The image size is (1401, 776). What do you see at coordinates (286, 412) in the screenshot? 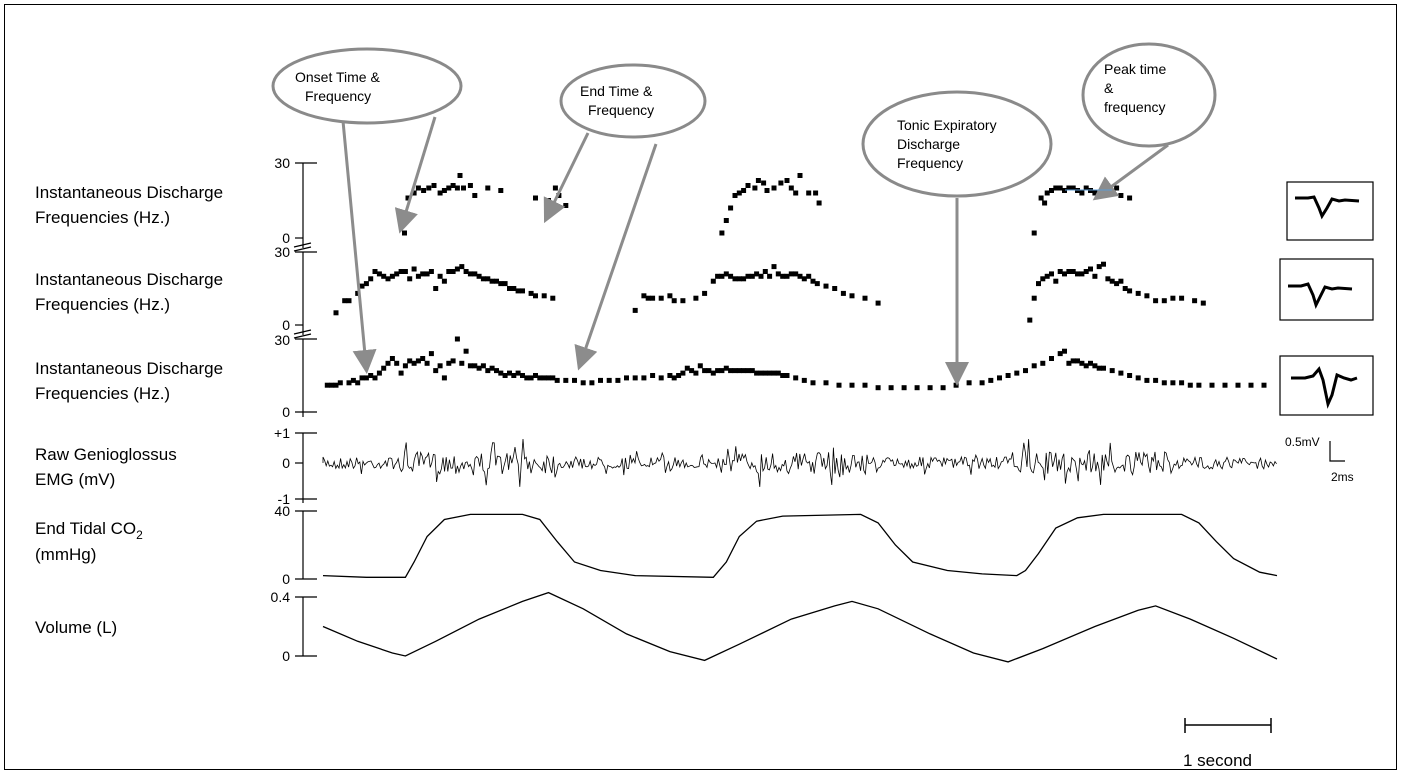
I see `freq3-tick-0: 0` at bounding box center [286, 412].